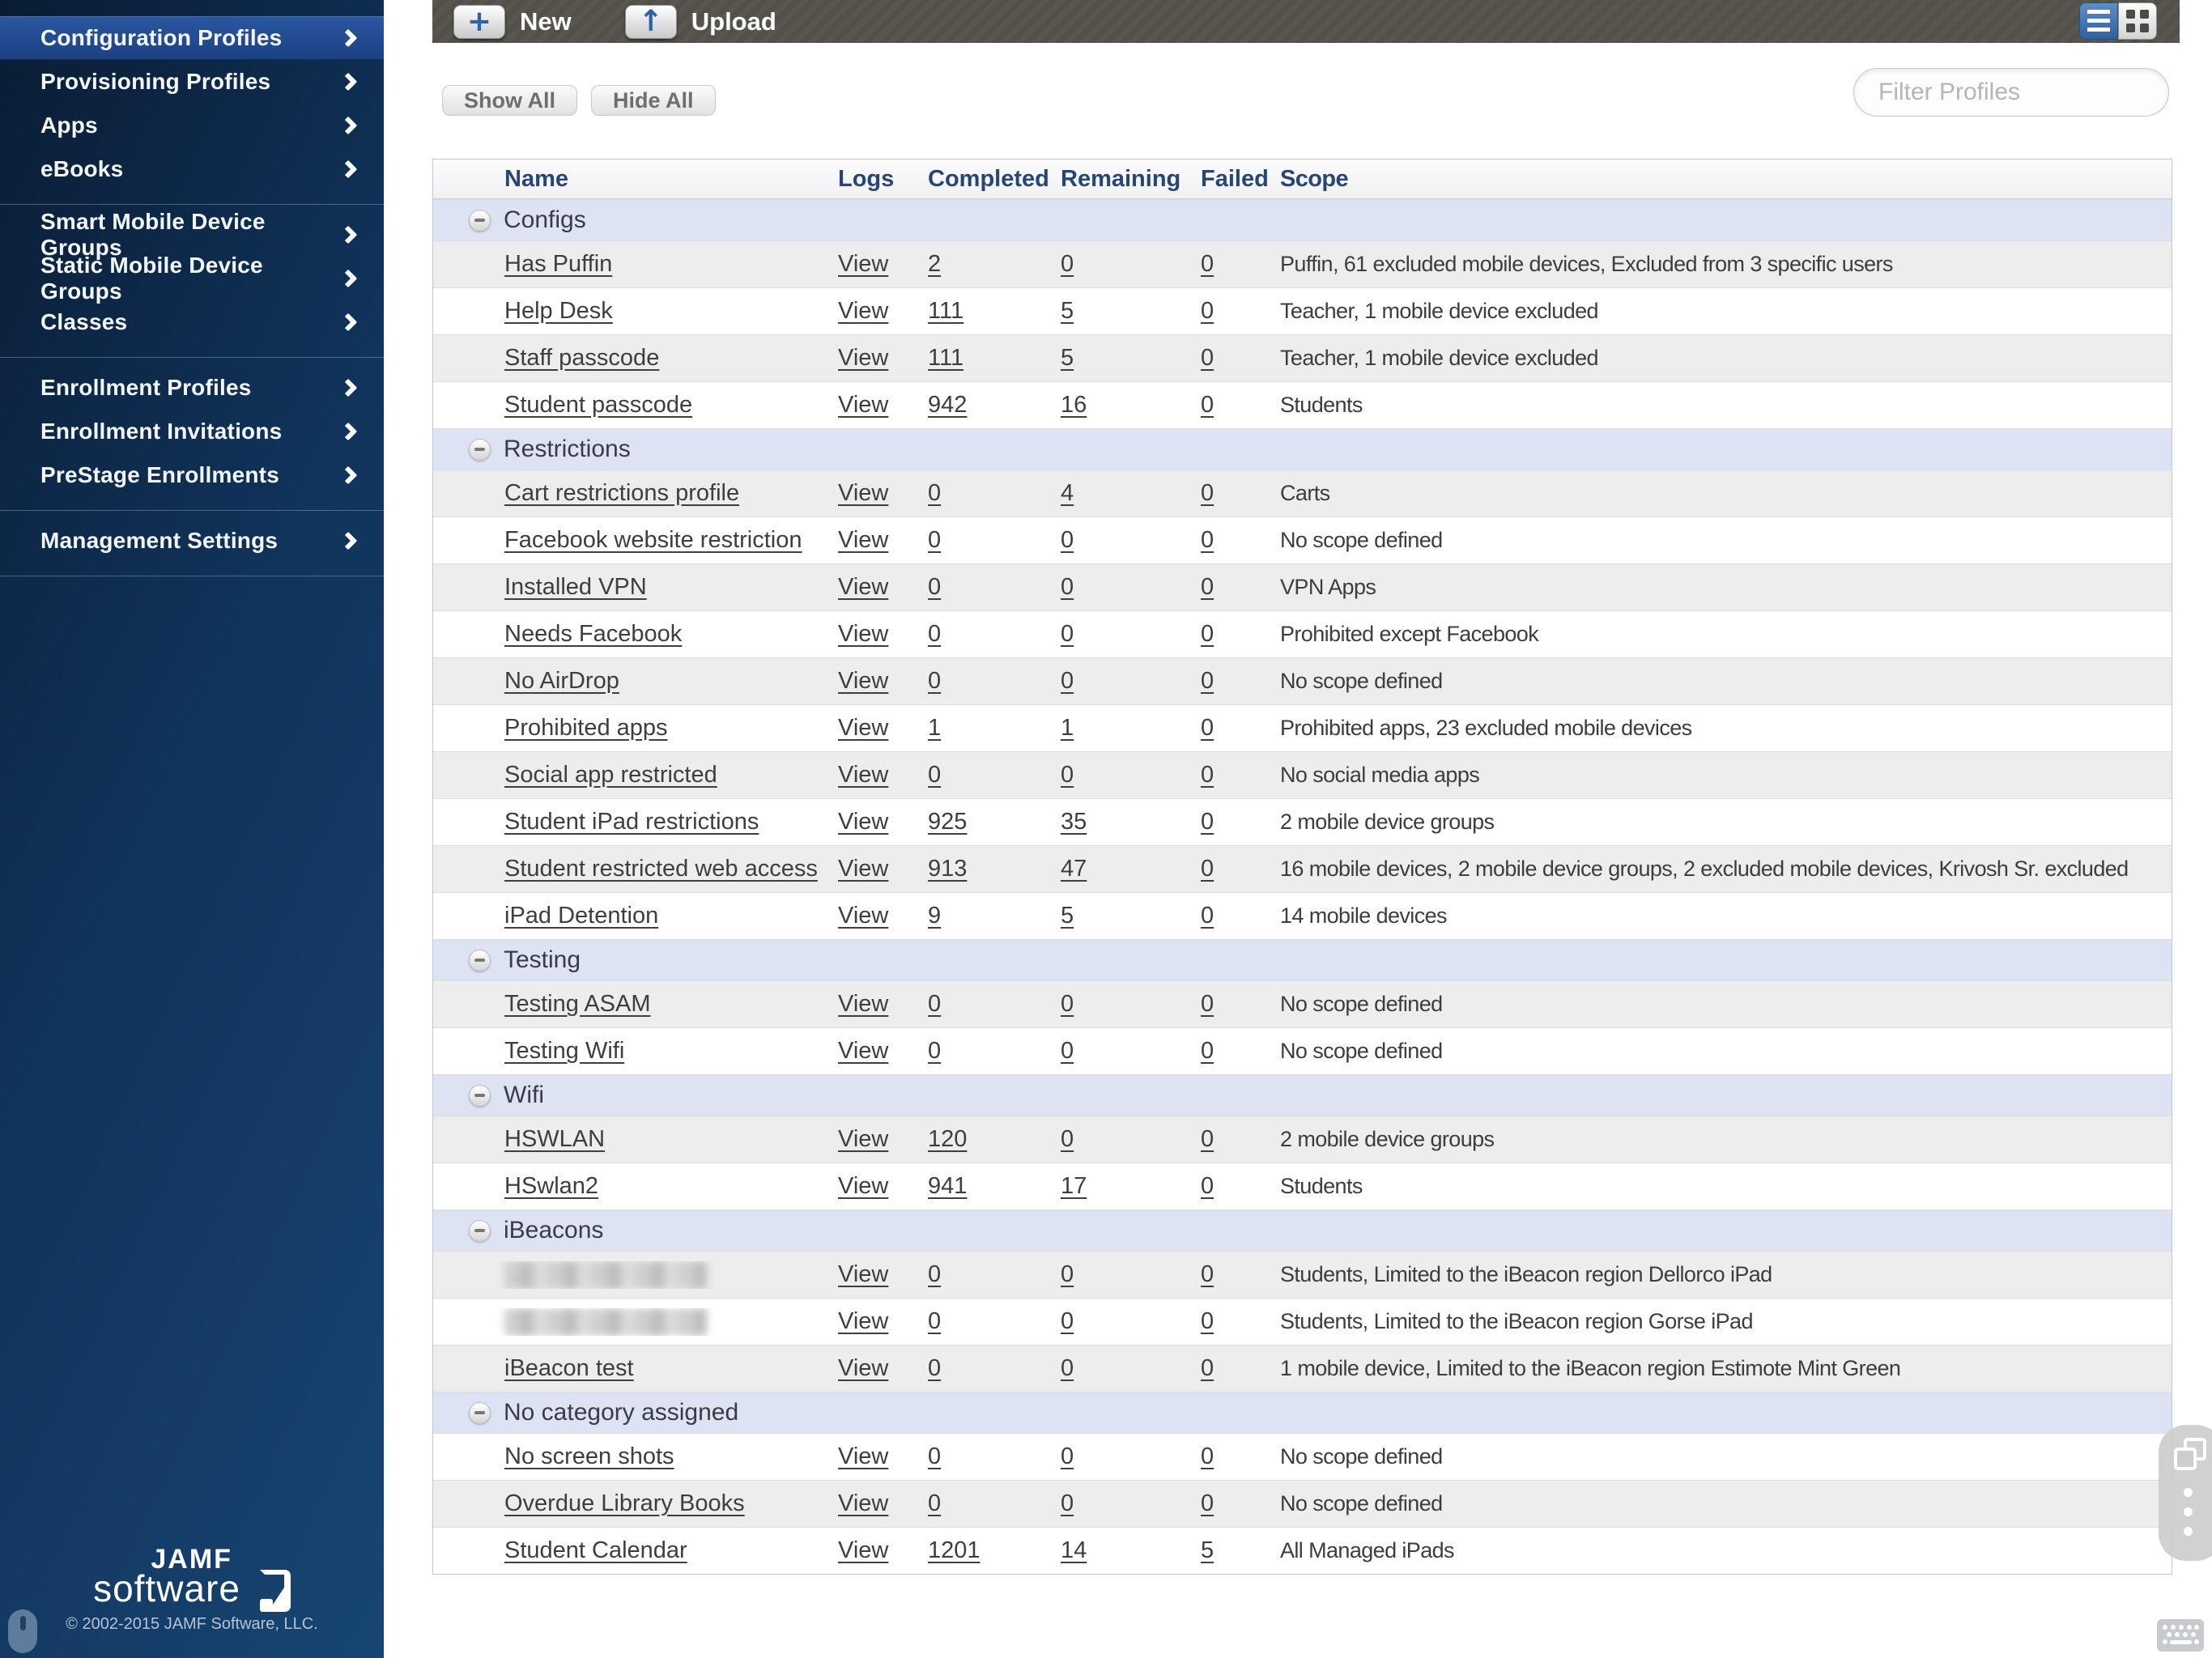 The image size is (2212, 1658). What do you see at coordinates (1207, 1550) in the screenshot?
I see `failed-count-link: 5` at bounding box center [1207, 1550].